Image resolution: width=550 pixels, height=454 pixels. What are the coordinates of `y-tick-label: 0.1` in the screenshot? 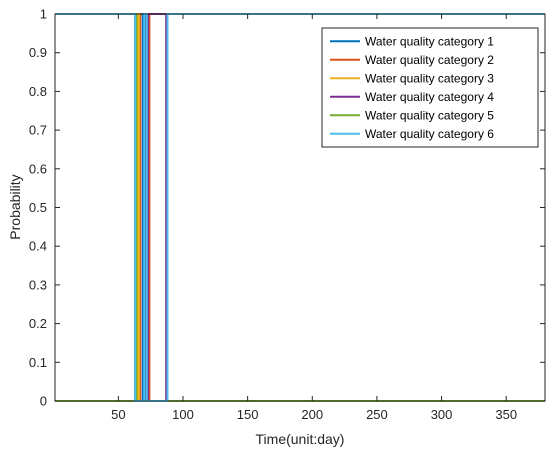 It's located at (38, 362).